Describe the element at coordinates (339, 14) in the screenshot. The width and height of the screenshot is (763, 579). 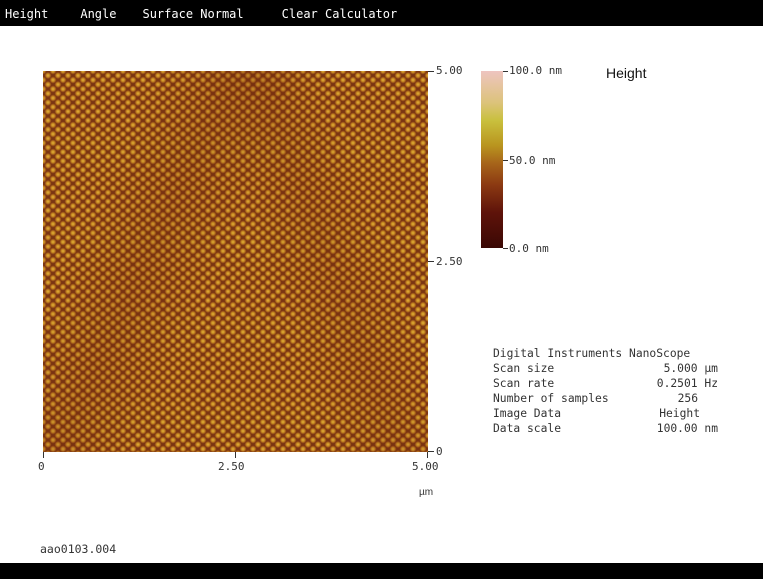
I see `menu-item-clear-calculator: Clear Calculator` at that location.